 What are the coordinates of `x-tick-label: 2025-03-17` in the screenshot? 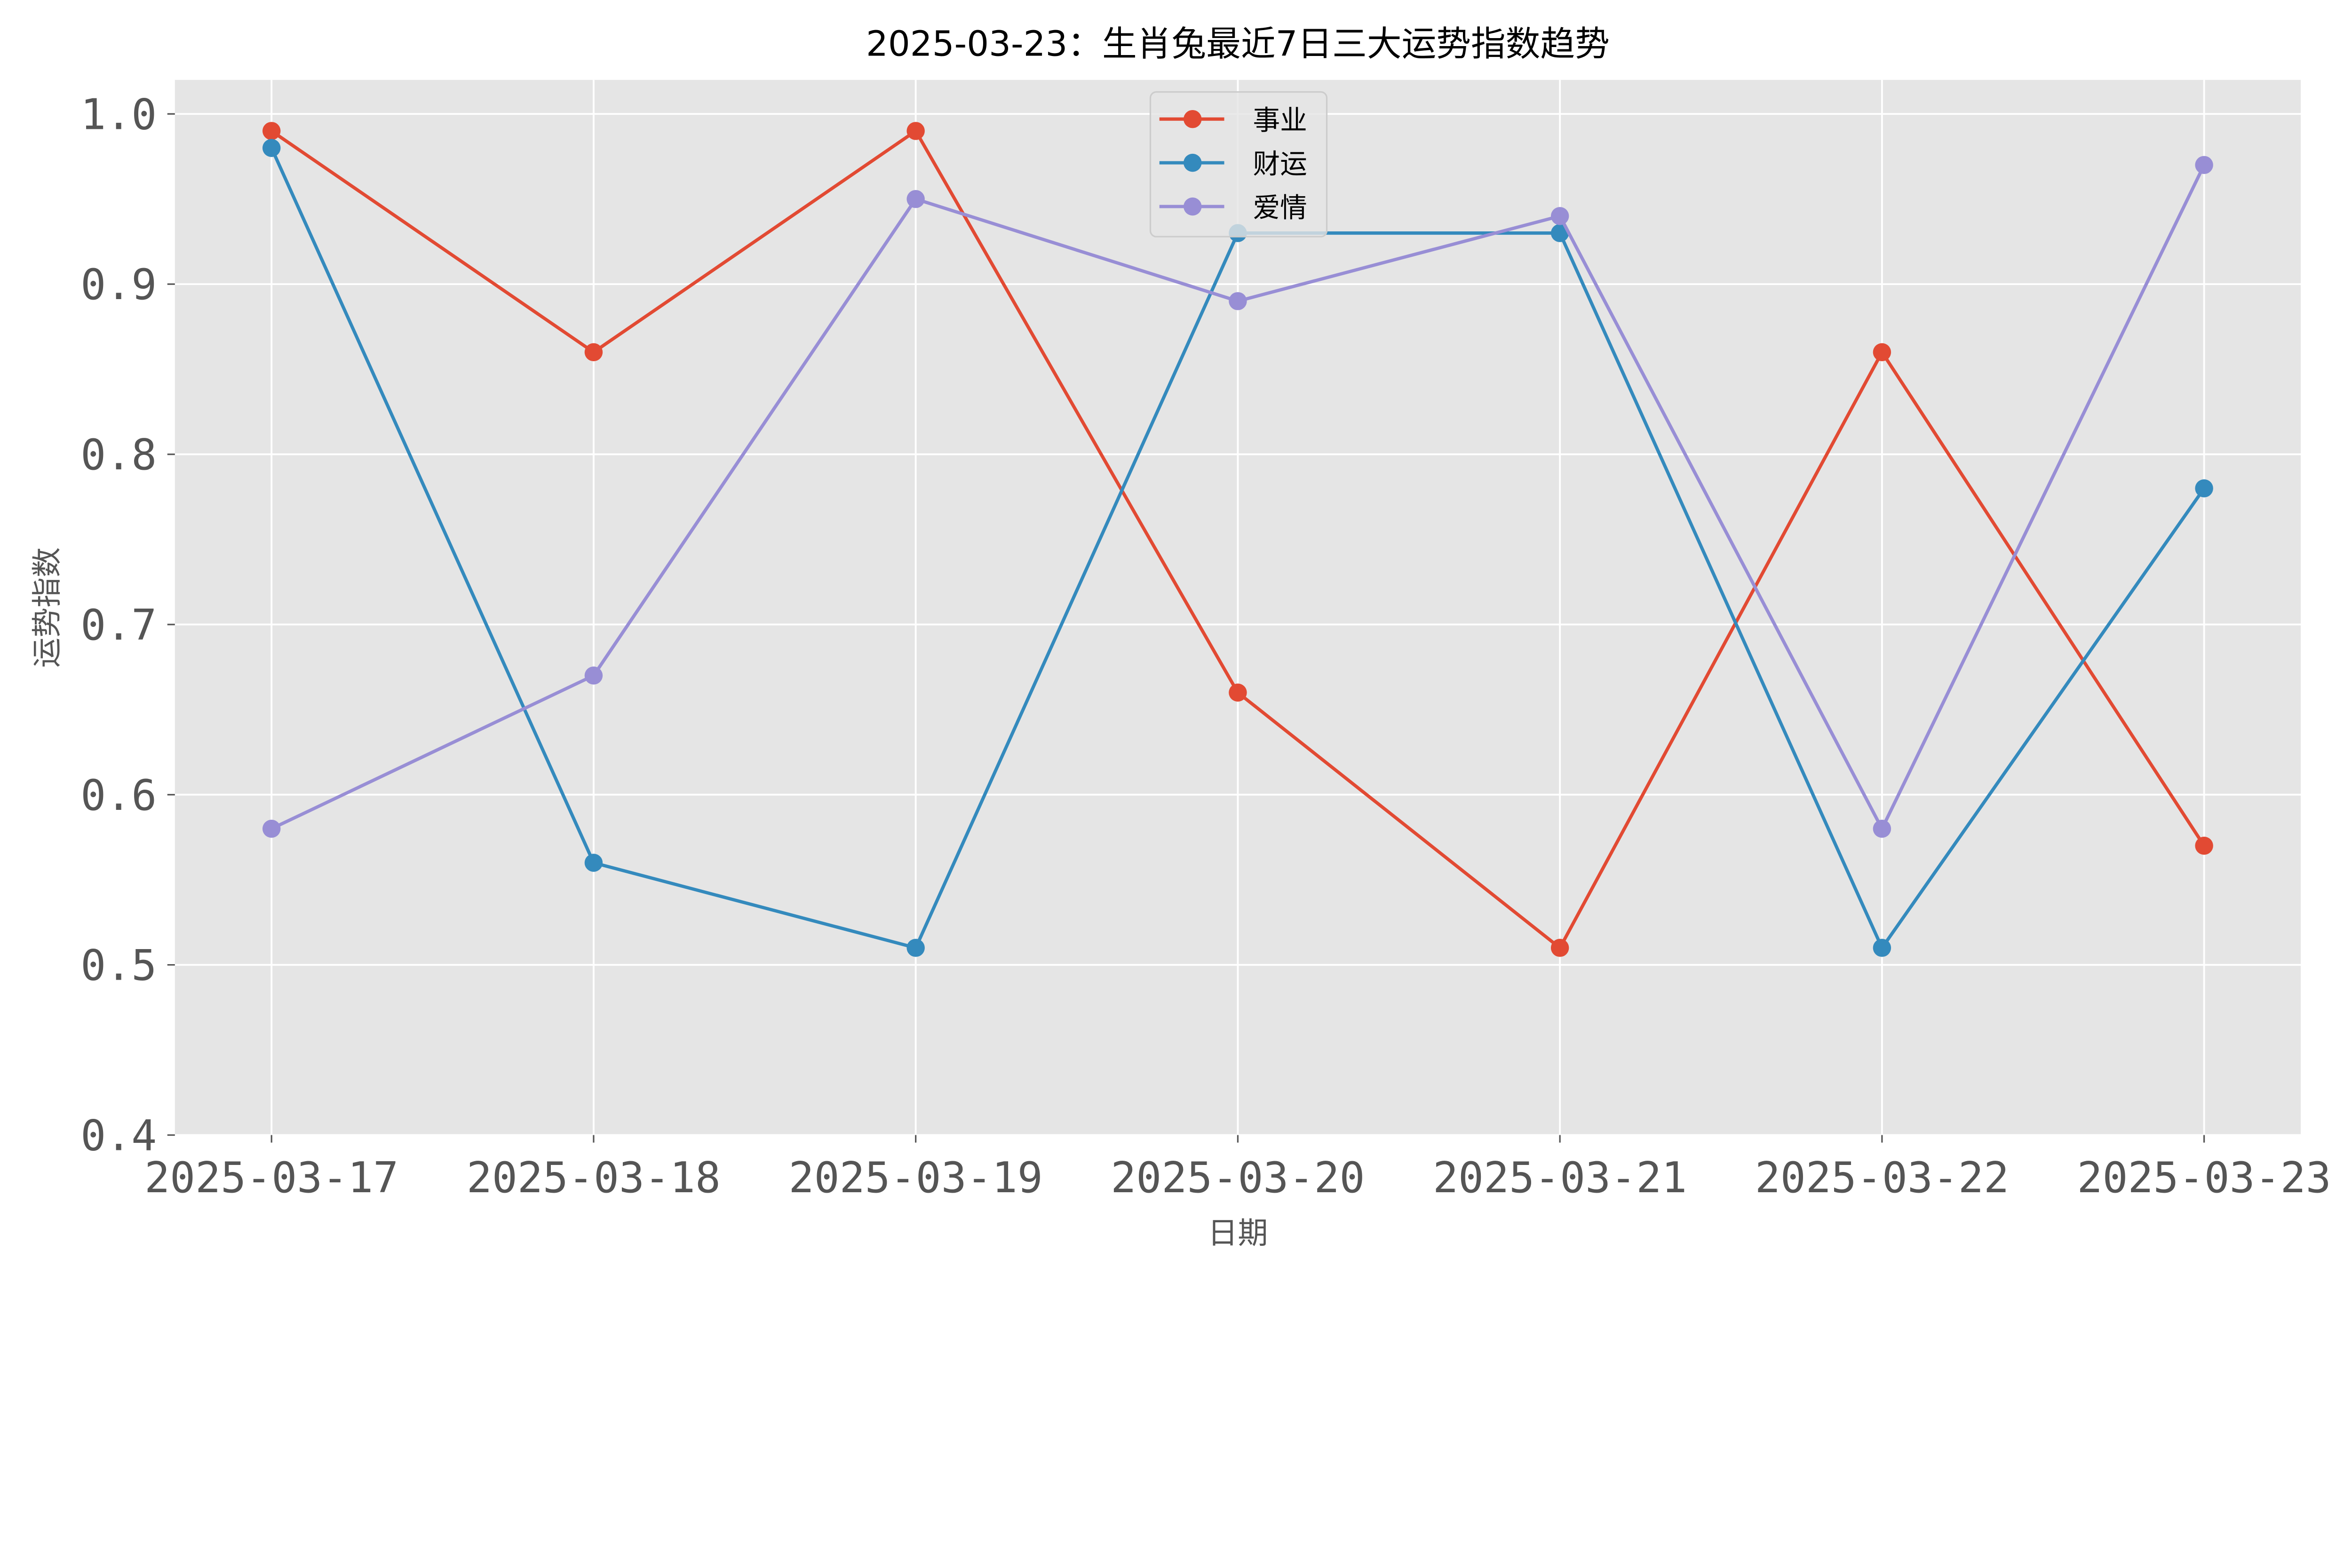 It's located at (271, 1178).